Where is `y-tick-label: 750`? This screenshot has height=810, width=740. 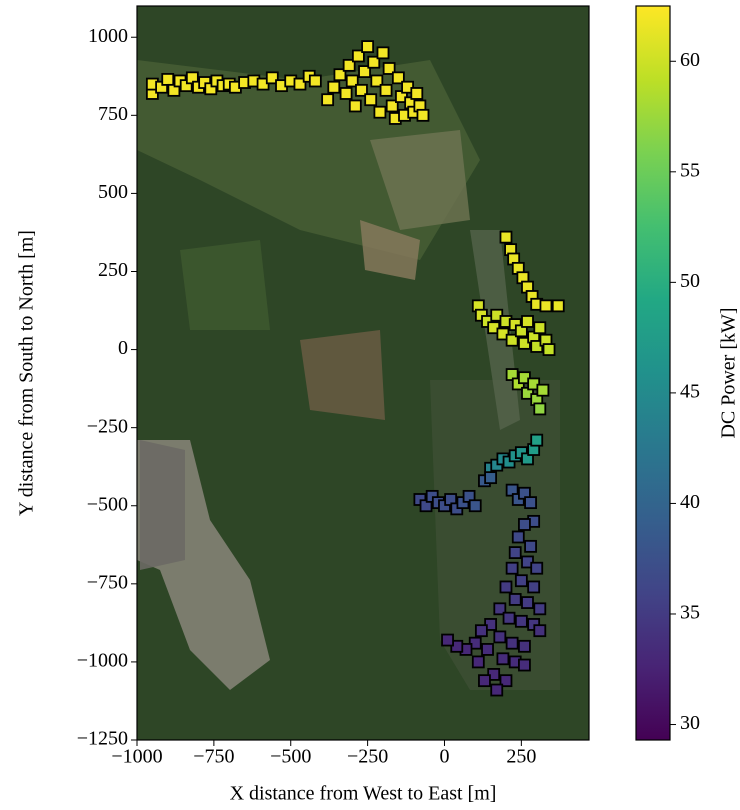 y-tick-label: 750 is located at coordinates (113, 114).